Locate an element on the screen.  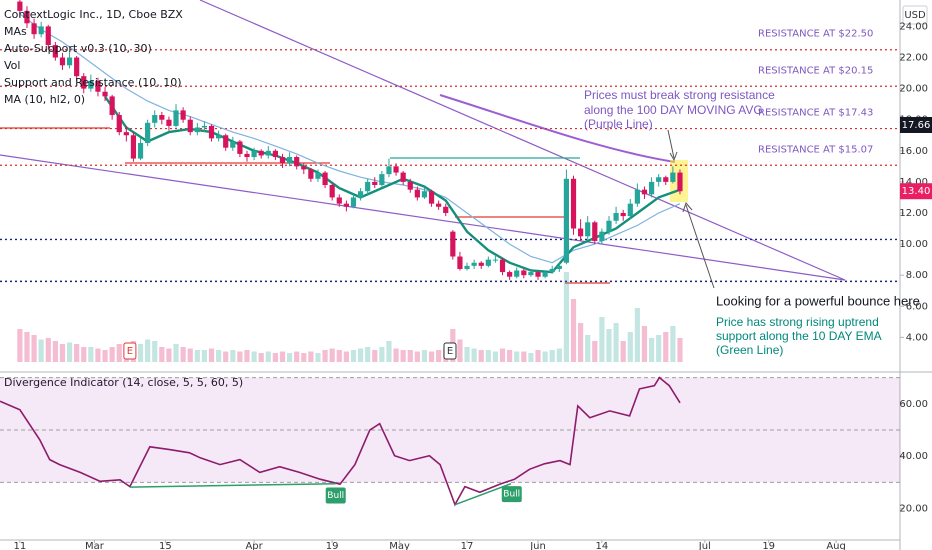
resistance-label: RESISTANCE AT $17.43 is located at coordinates (815, 113).